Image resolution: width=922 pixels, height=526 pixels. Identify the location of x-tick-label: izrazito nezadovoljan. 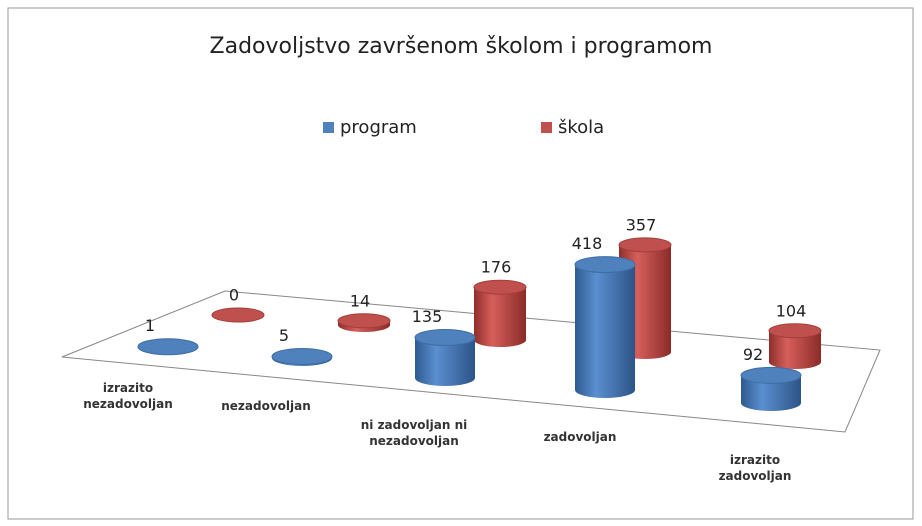
(128, 396).